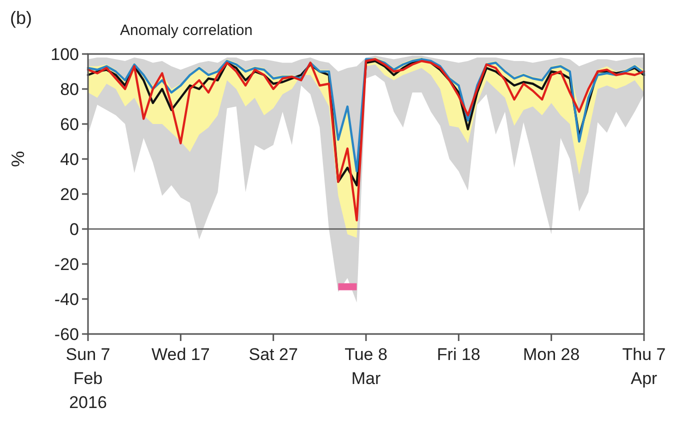 This screenshot has height=426, width=686. I want to click on y-tick-label: -60, so click(66, 334).